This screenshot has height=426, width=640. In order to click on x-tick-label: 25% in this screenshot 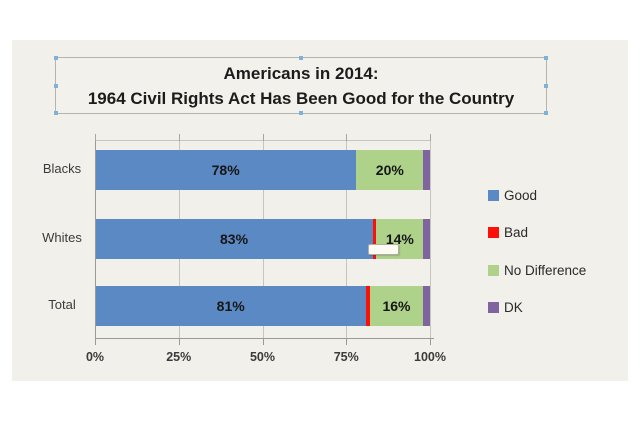, I will do `click(179, 357)`.